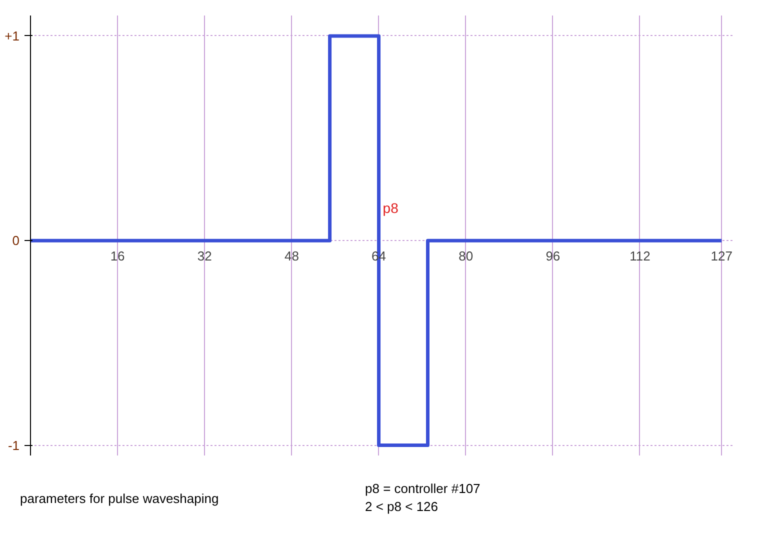 This screenshot has width=757, height=533. What do you see at coordinates (466, 256) in the screenshot?
I see `x-tick-label: 80` at bounding box center [466, 256].